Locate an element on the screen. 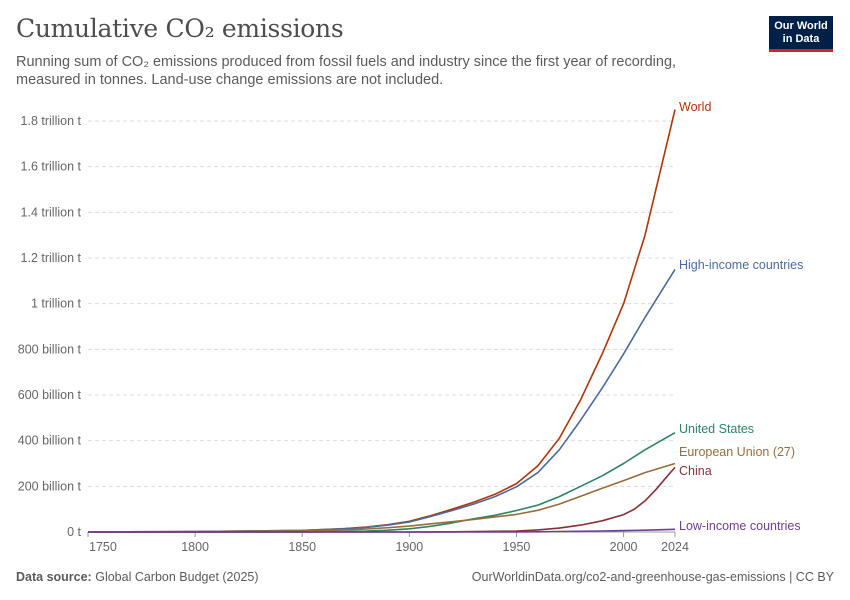  chart-title: Cumulative CO₂ emissions is located at coordinates (180, 28).